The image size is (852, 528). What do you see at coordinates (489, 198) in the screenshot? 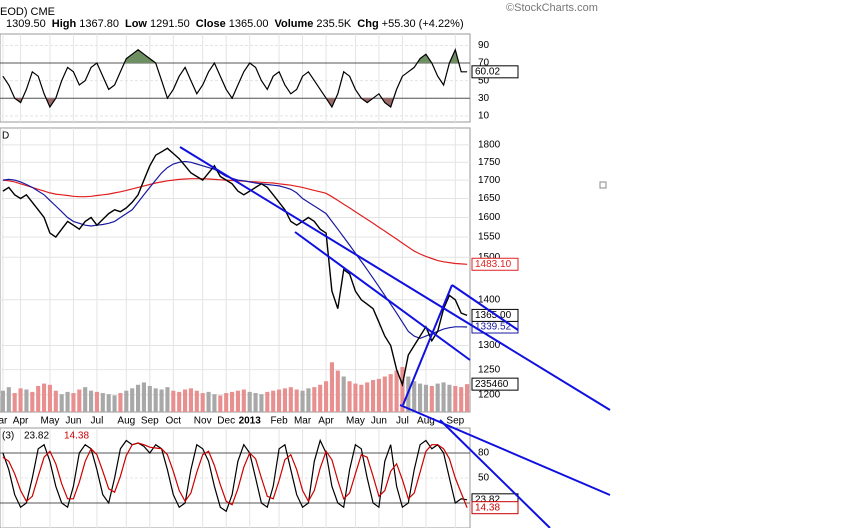
I see `y-tick-label: 1650` at bounding box center [489, 198].